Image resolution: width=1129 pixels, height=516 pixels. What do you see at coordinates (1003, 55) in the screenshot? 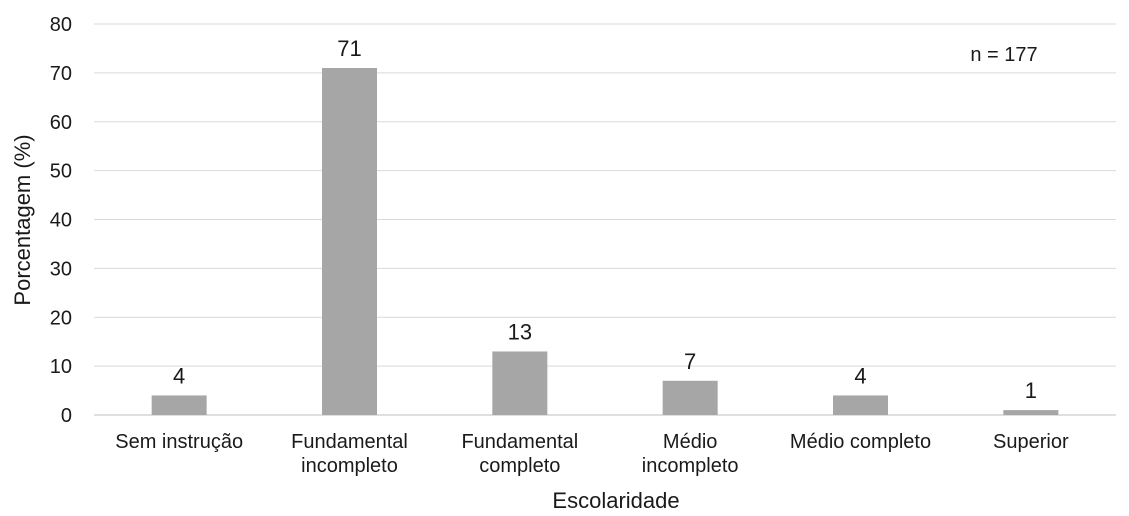
I see `sample-size-annotation: n = 177` at bounding box center [1003, 55].